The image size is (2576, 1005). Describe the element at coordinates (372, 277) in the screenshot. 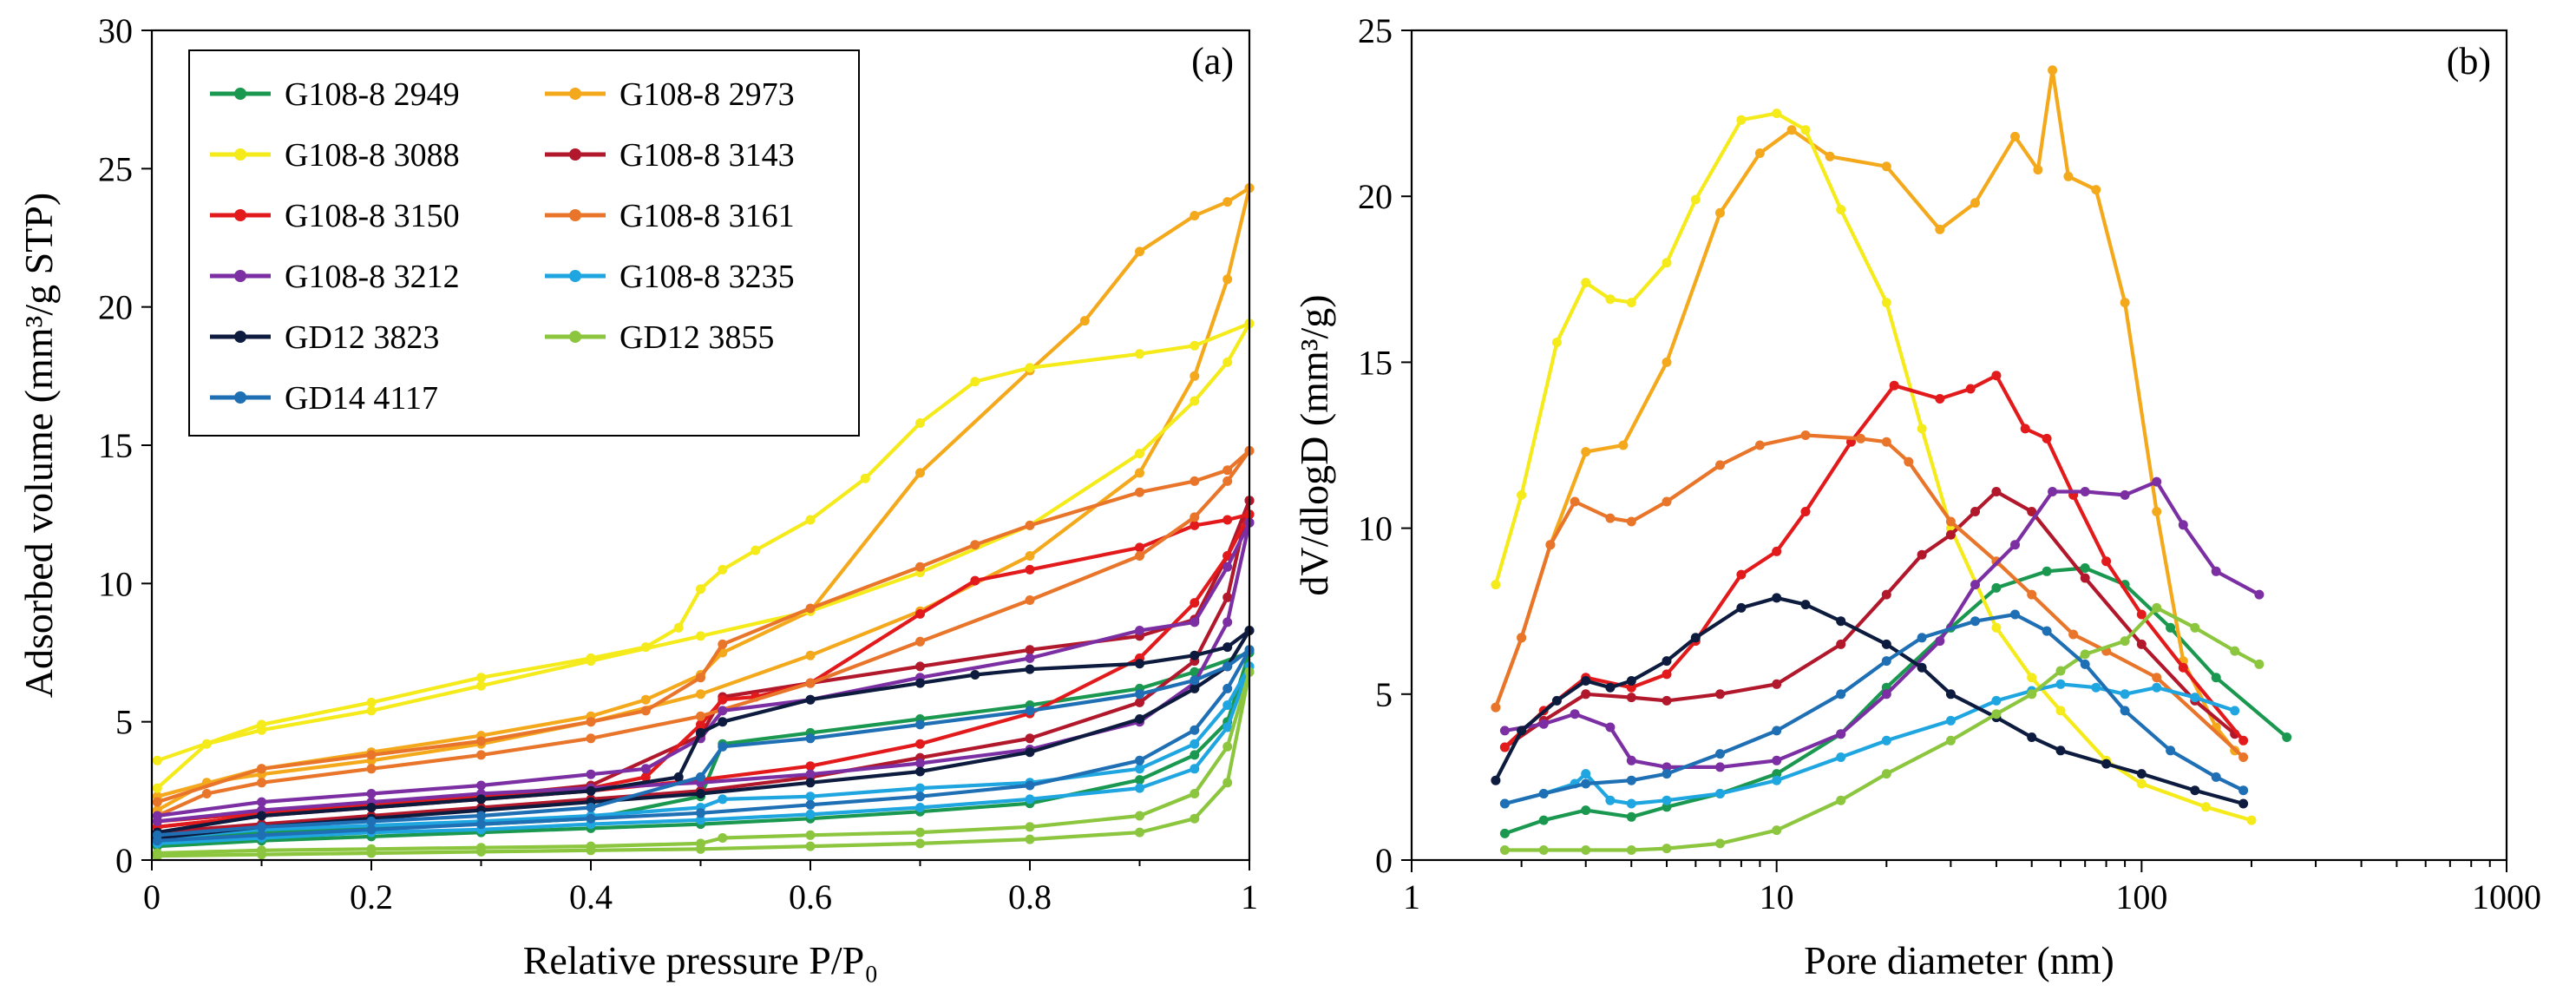

I see `legend-label: G108-8 3212` at that location.